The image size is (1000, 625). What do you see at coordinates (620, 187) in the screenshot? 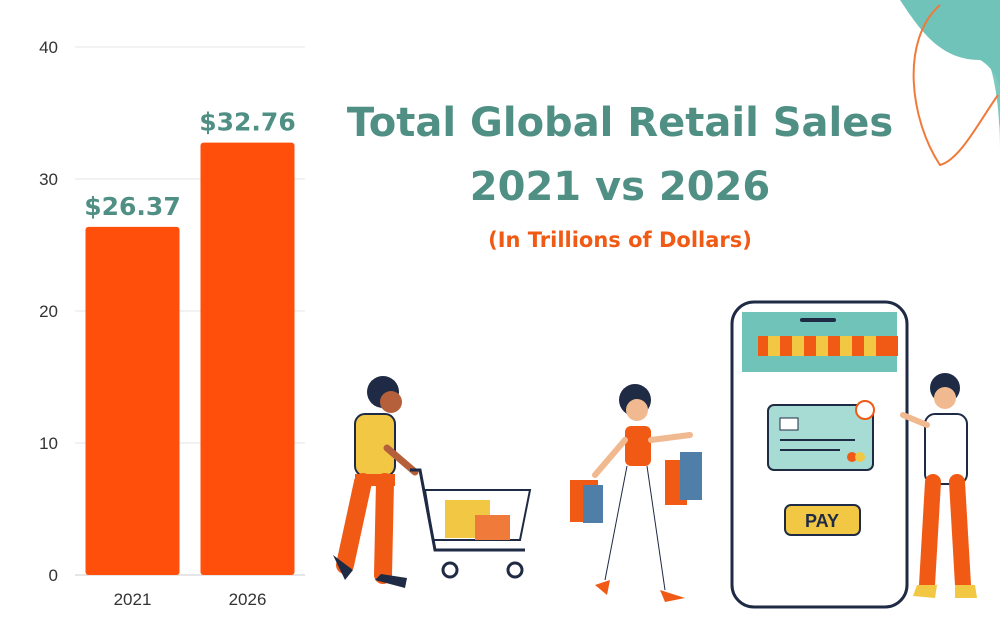
I see `chart-title-line2: 2021 vs 2026` at bounding box center [620, 187].